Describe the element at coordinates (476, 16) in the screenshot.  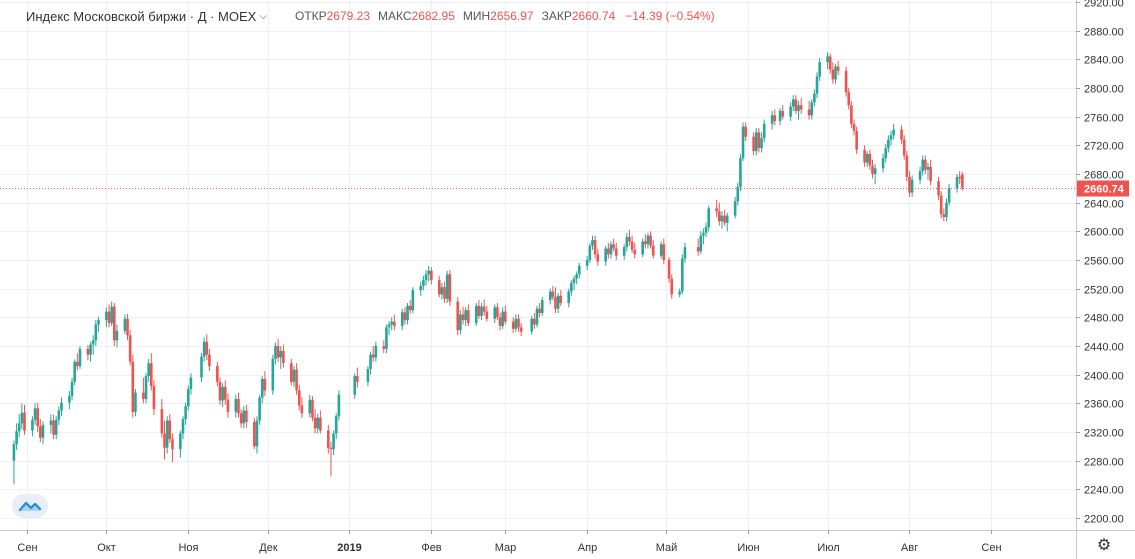
I see `low-label: МИН` at that location.